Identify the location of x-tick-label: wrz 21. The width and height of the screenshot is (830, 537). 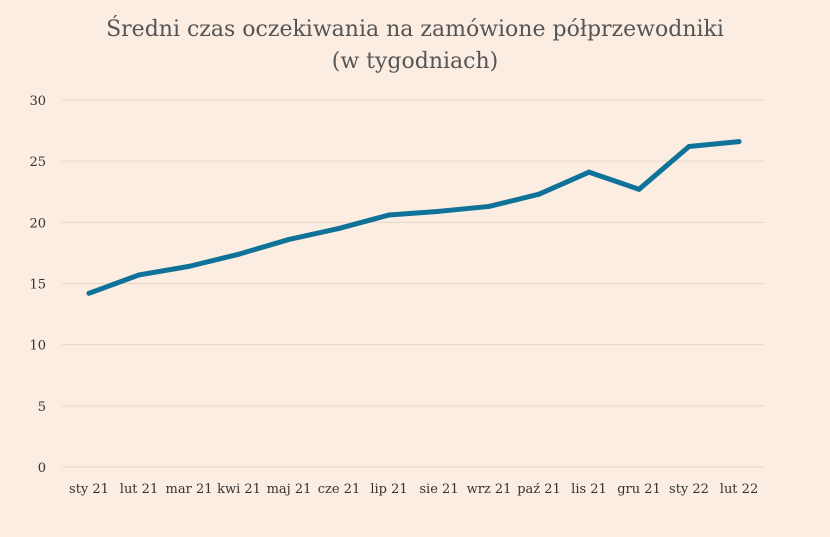
(489, 489).